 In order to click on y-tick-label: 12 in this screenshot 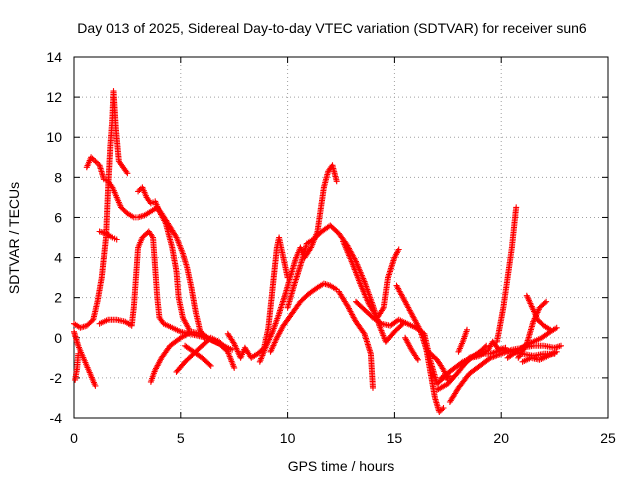, I will do `click(54, 97)`.